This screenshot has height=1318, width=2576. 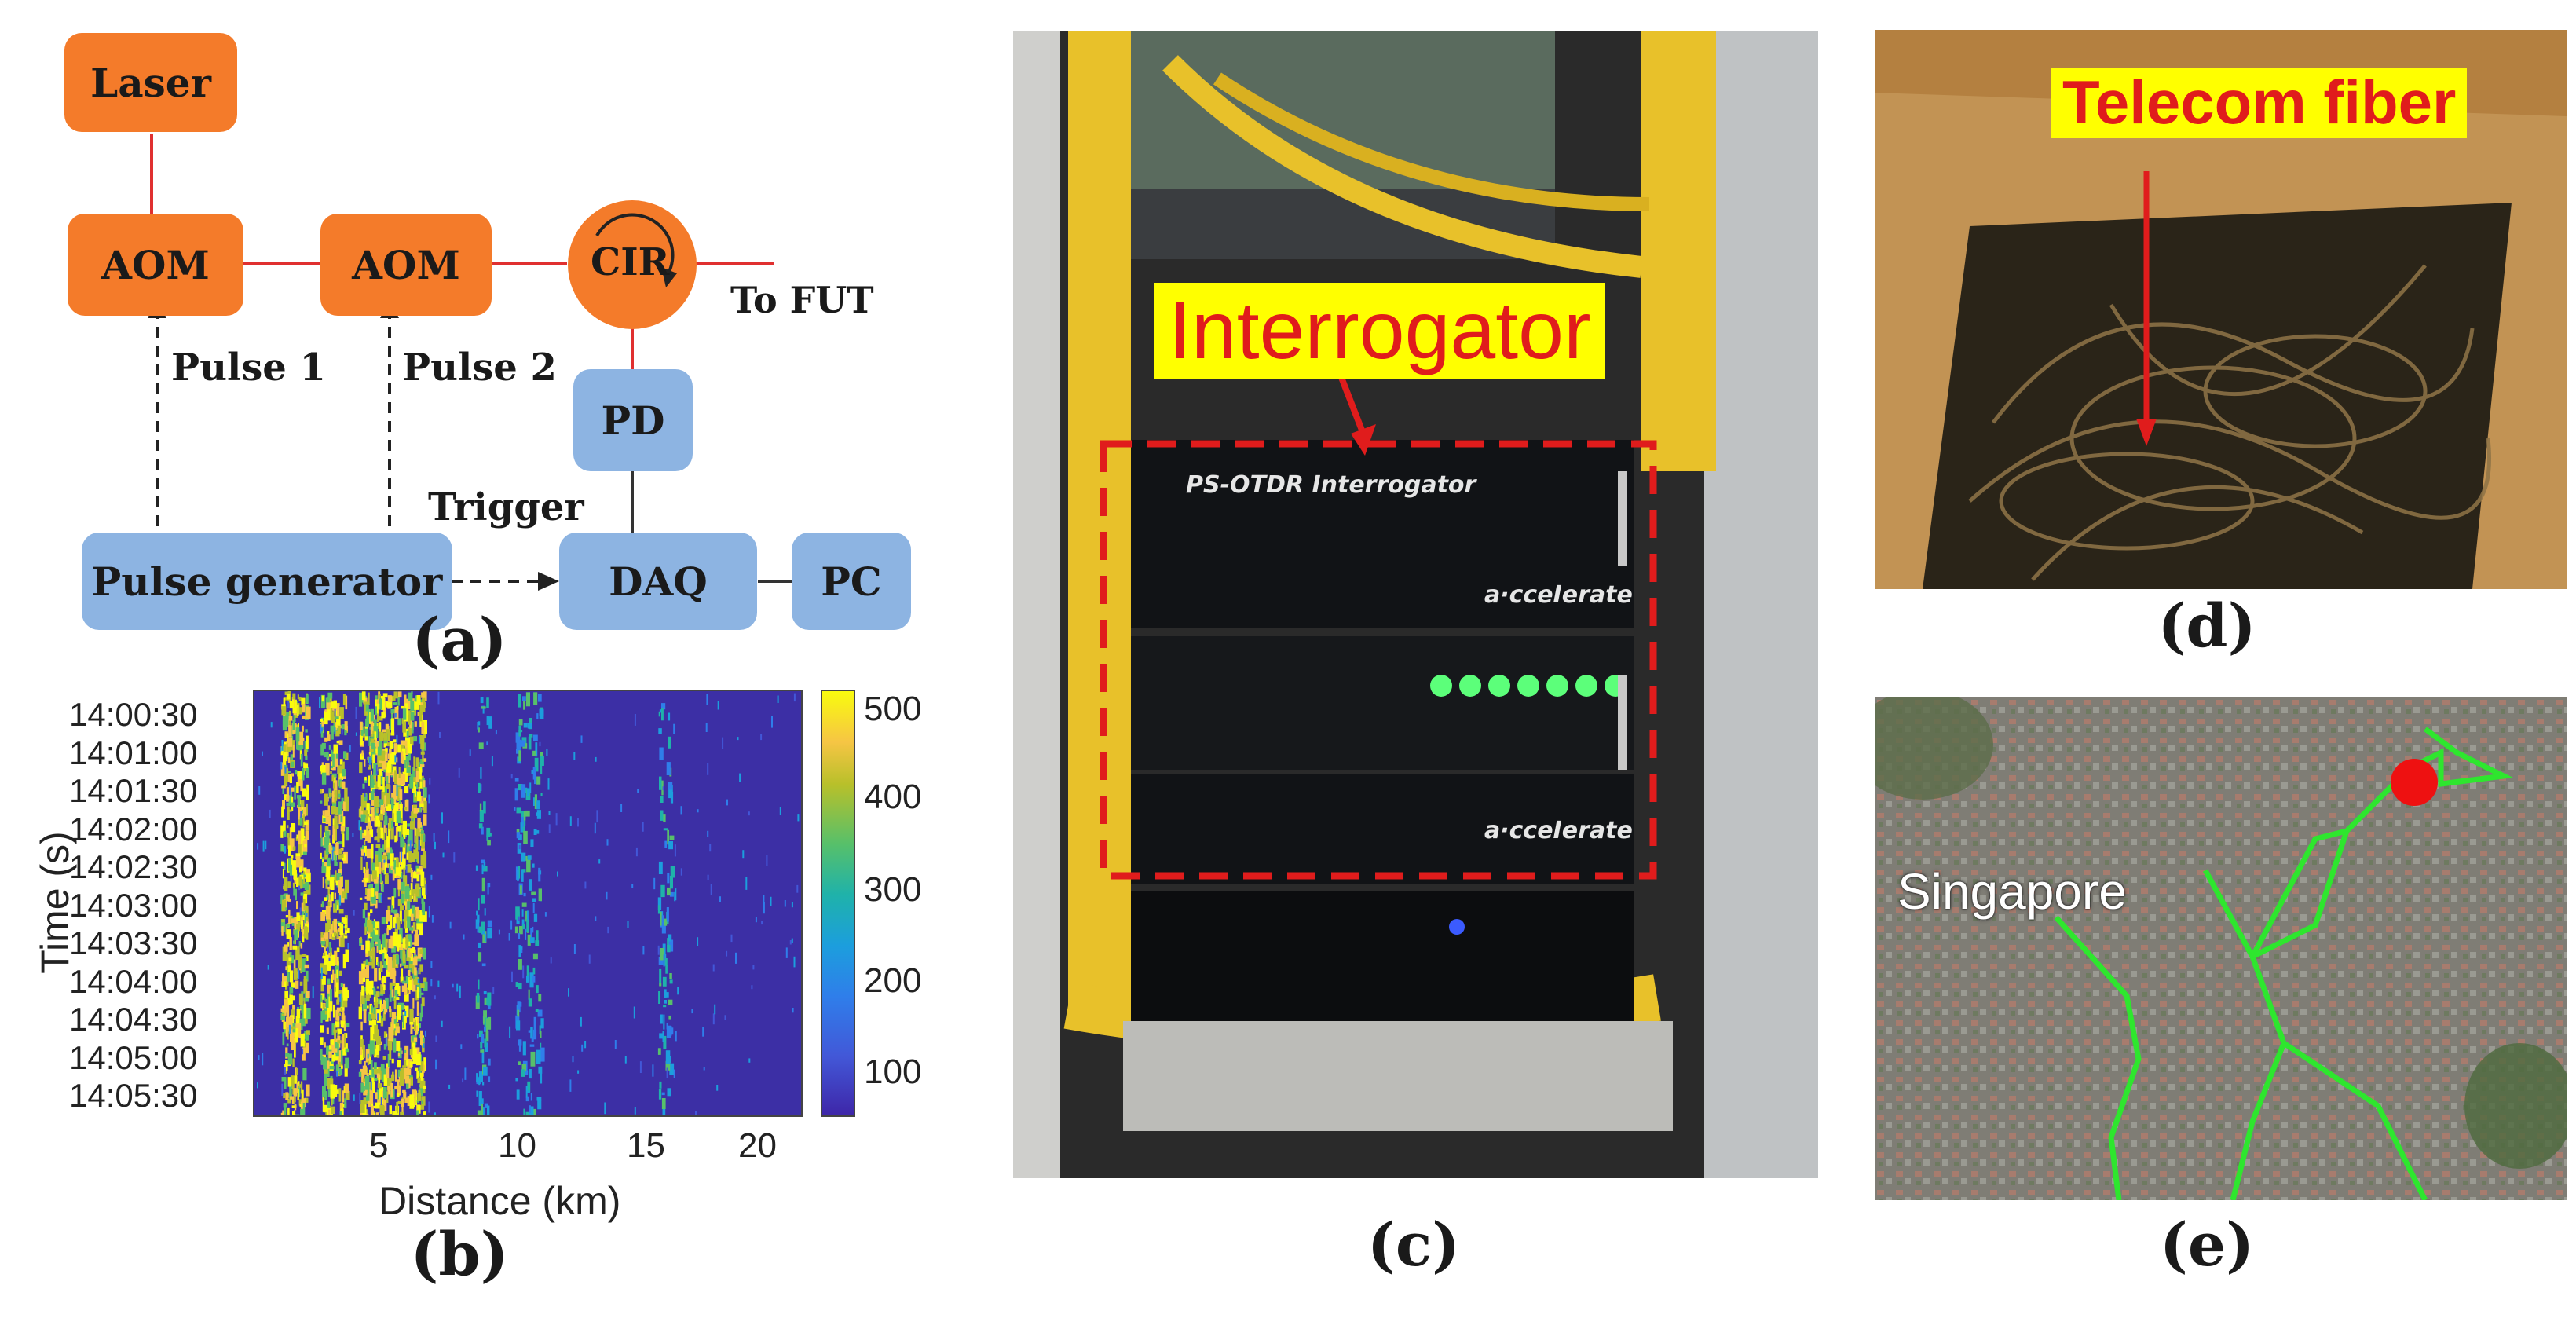 What do you see at coordinates (506, 507) in the screenshot?
I see `trigger-label: Trigger` at bounding box center [506, 507].